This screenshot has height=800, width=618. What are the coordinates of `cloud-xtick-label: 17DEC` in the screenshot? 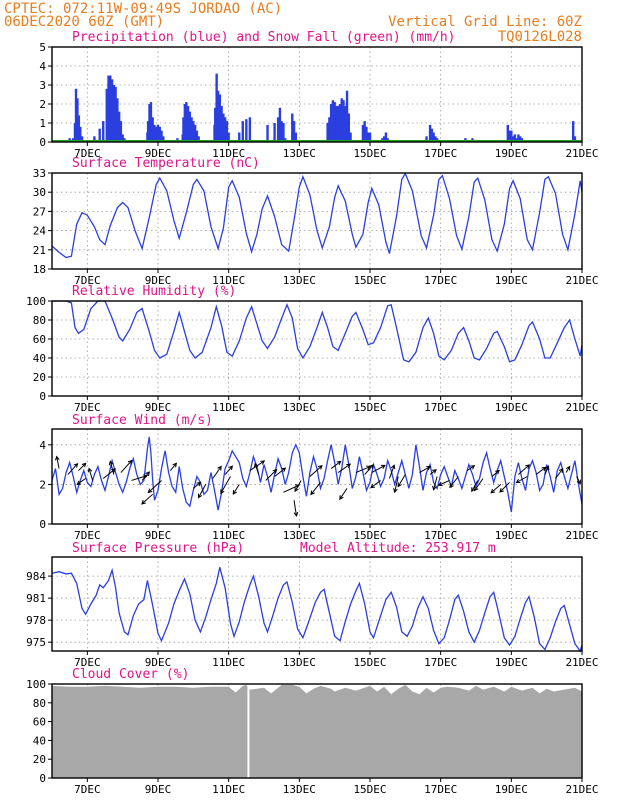 It's located at (440, 789).